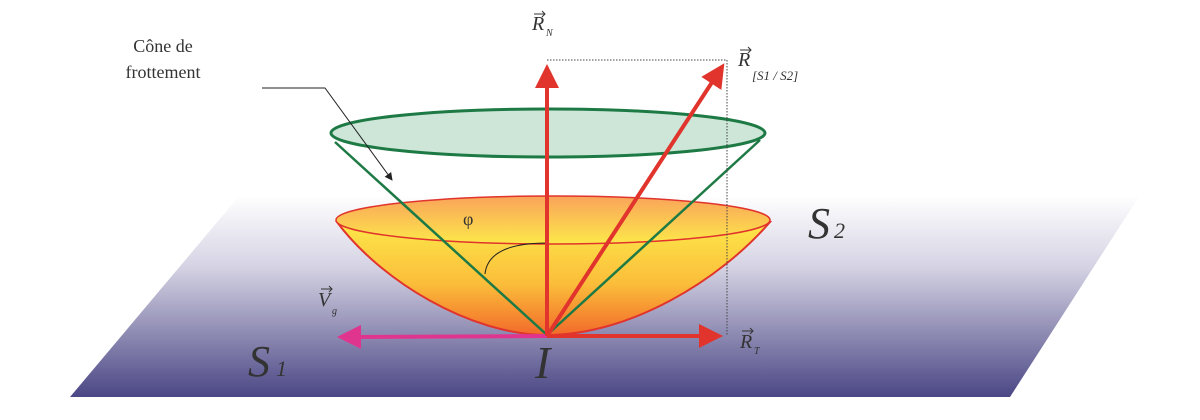 Image resolution: width=1200 pixels, height=420 pixels. I want to click on s2-symbol: S, so click(819, 223).